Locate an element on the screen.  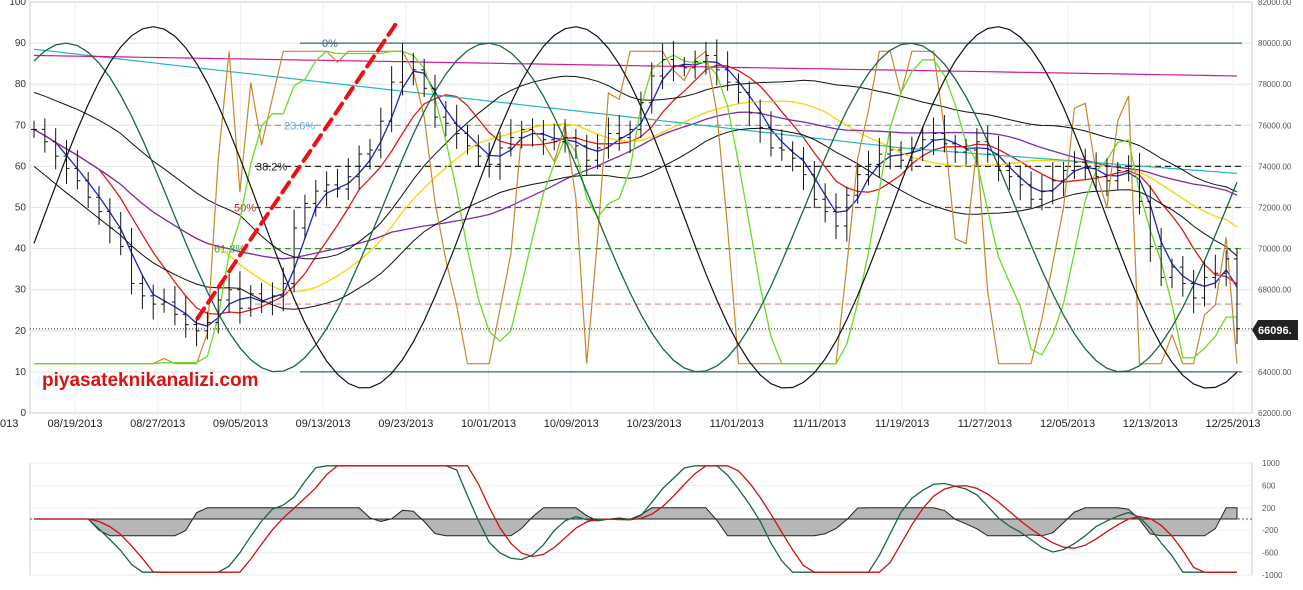
x-tick-label: 11/27/2013 is located at coordinates (985, 424).